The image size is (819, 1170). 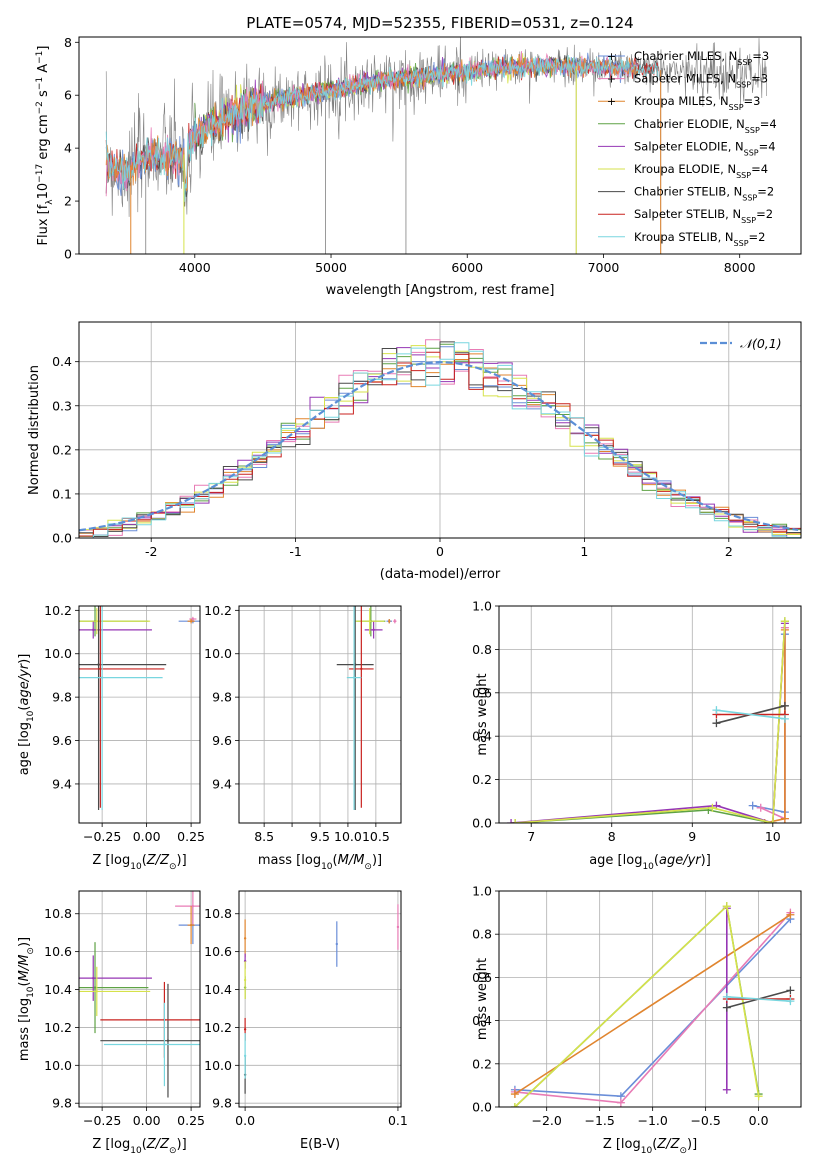 What do you see at coordinates (222, 1103) in the screenshot?
I see `mass-vs-ebv-ytick-label: 9.8` at bounding box center [222, 1103].